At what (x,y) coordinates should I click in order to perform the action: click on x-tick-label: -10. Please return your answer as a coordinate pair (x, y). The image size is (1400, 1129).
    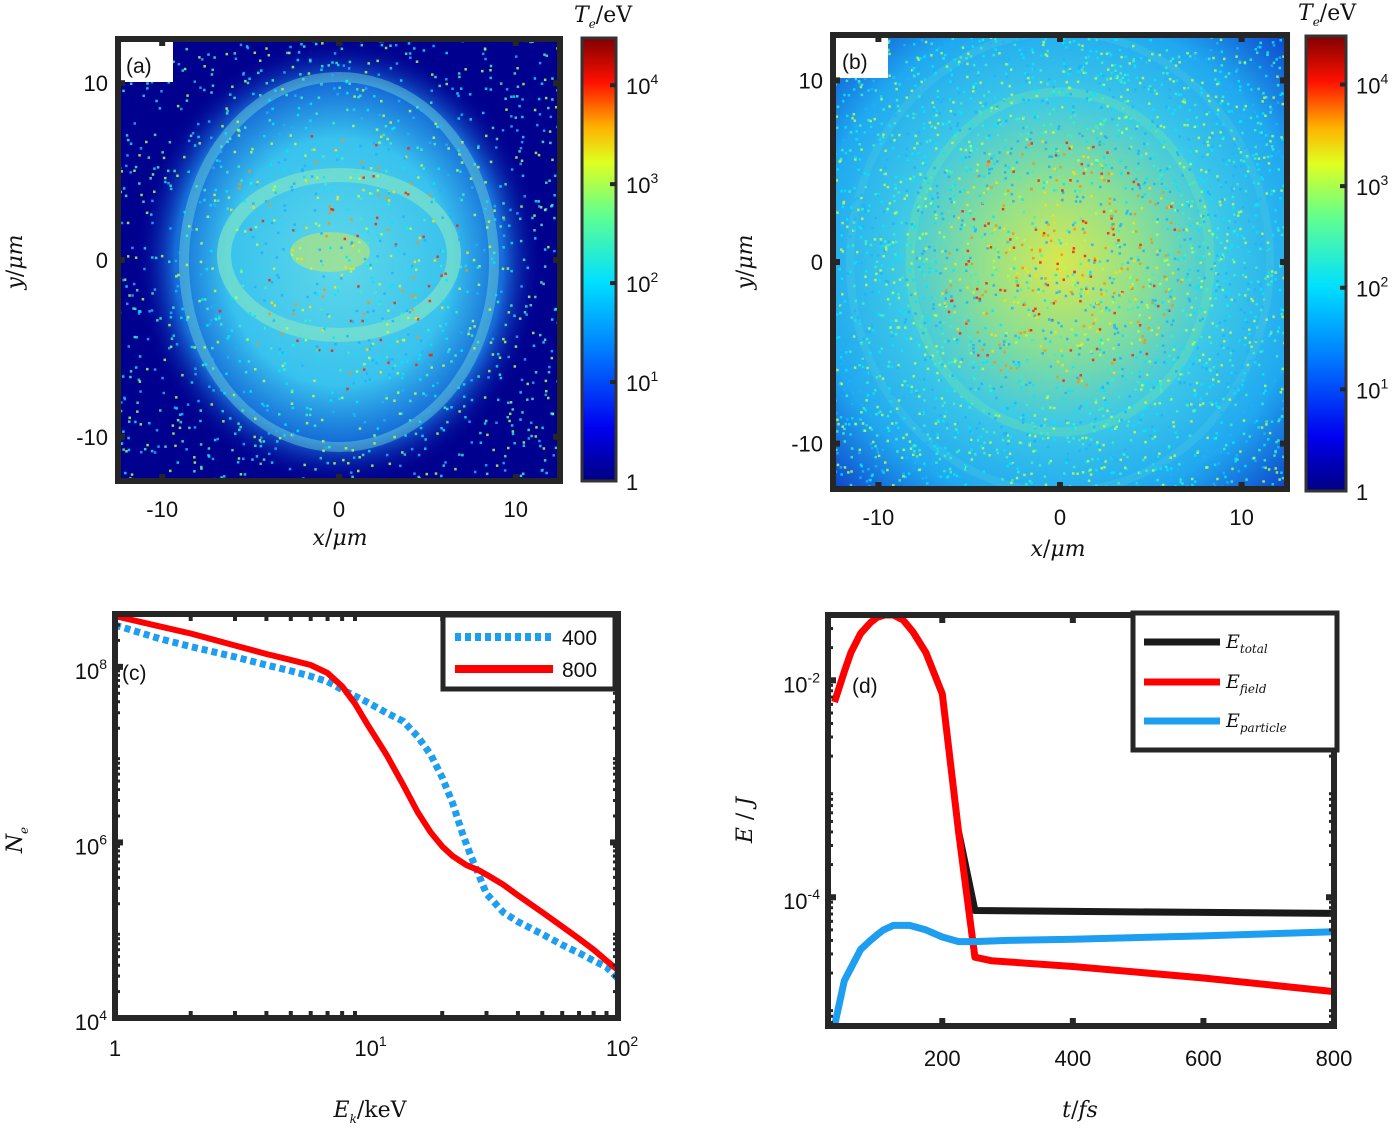
    Looking at the image, I should click on (162, 509).